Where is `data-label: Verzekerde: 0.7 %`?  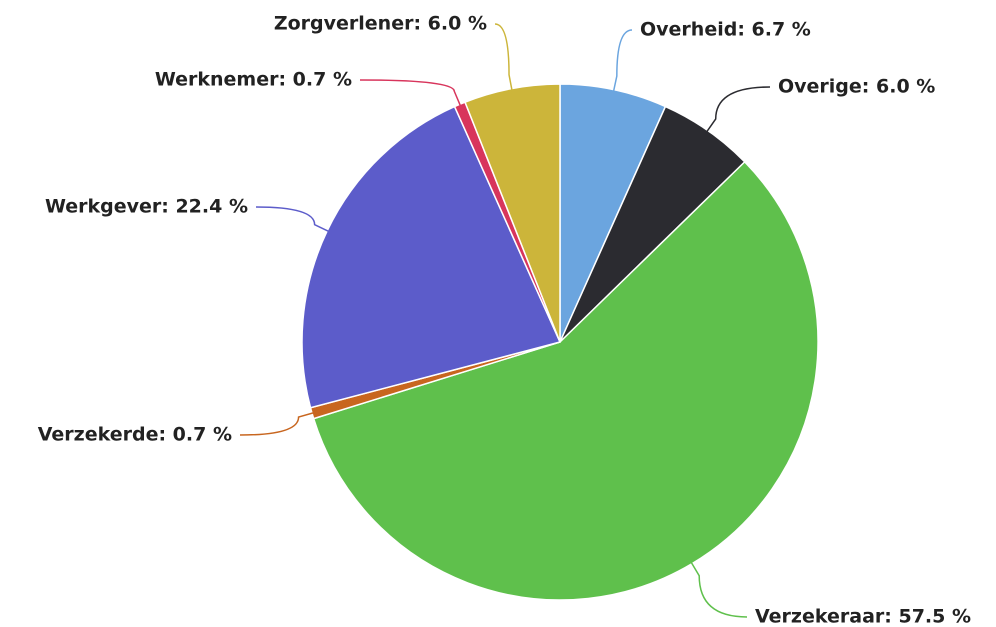 data-label: Verzekerde: 0.7 % is located at coordinates (135, 435).